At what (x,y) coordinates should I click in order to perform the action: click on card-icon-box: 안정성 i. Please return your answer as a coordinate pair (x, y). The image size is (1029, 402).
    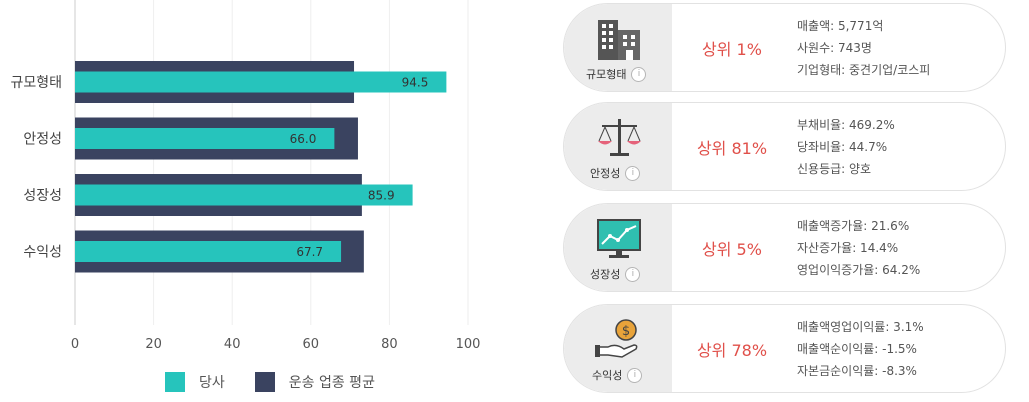
    Looking at the image, I should click on (618, 146).